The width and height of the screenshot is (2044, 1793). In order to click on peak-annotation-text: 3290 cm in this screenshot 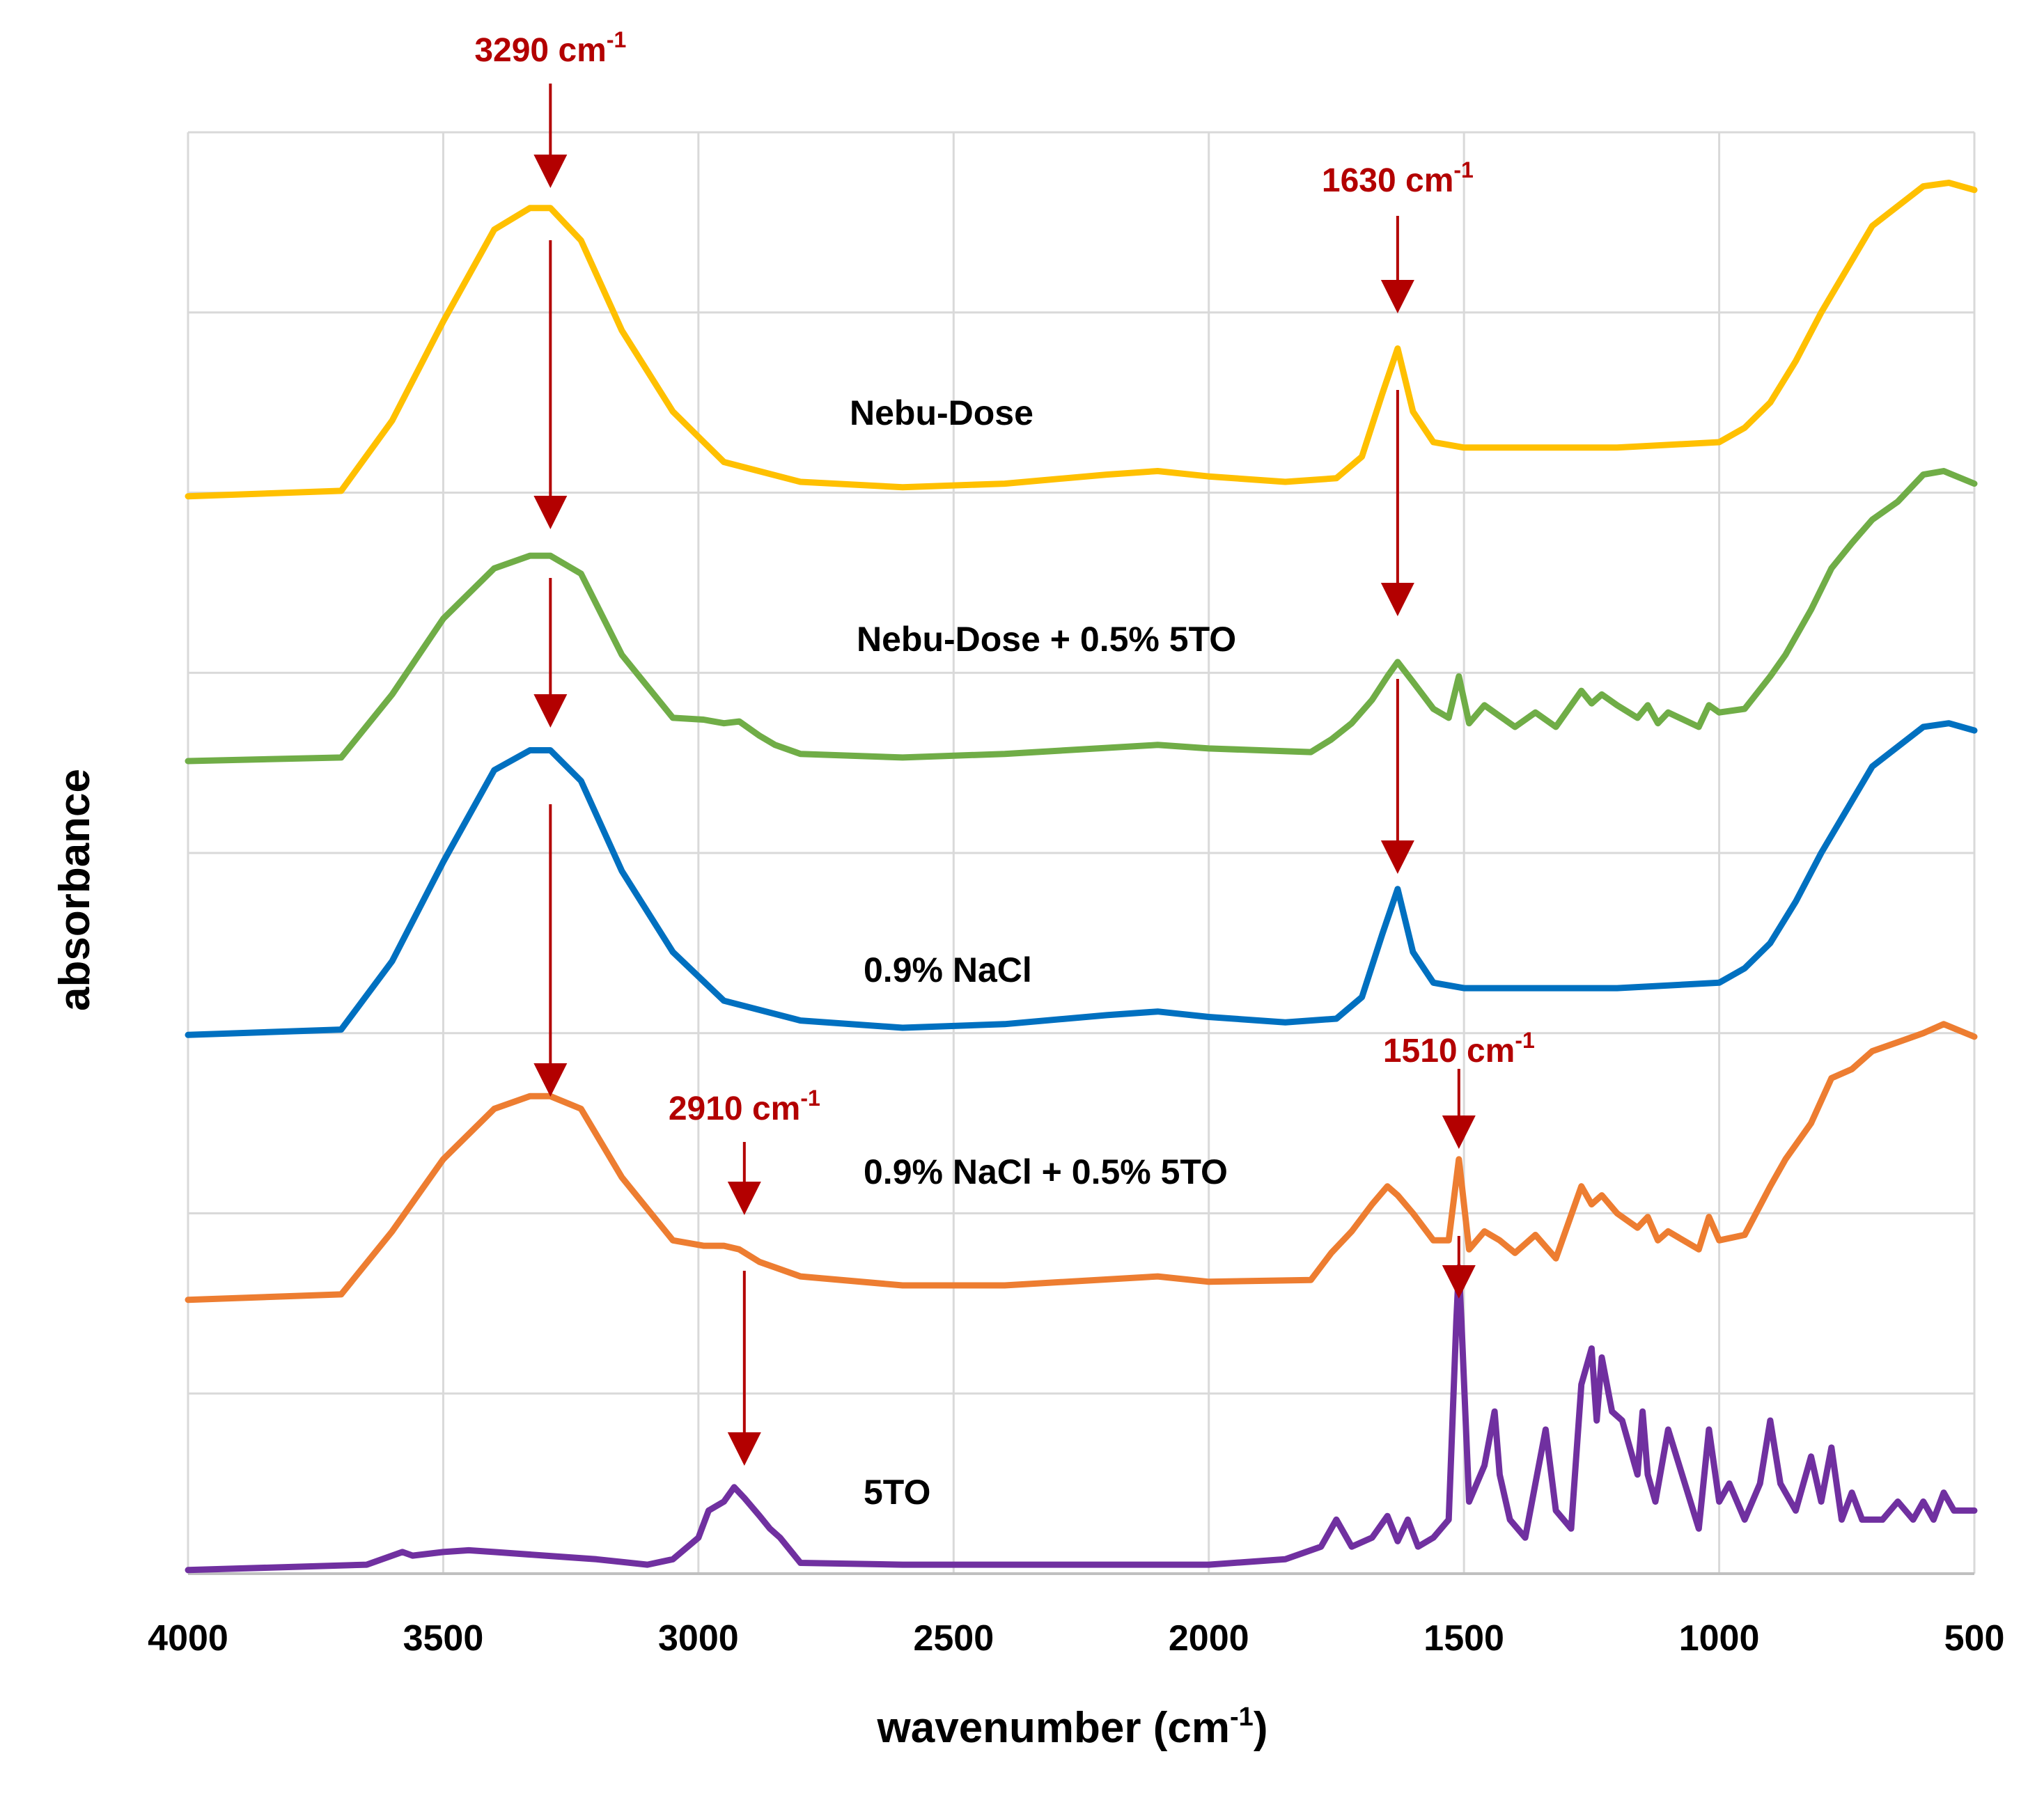, I will do `click(540, 50)`.